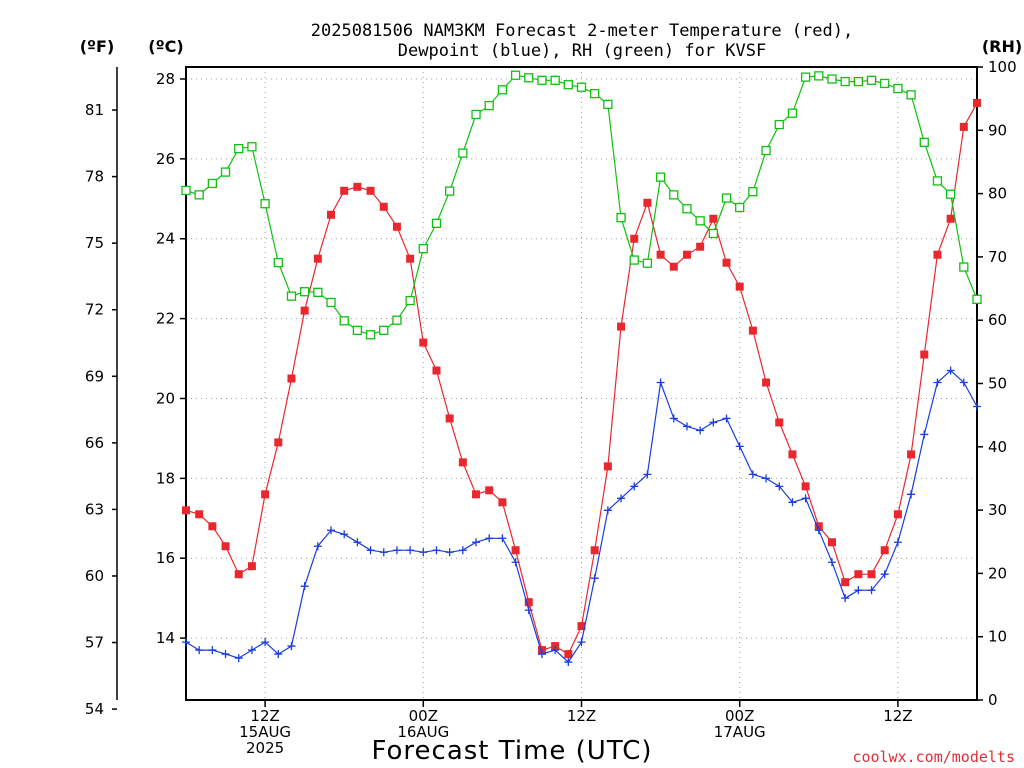 This screenshot has width=1024, height=768. Describe the element at coordinates (997, 447) in the screenshot. I see `tick-label-rh: 40` at that location.